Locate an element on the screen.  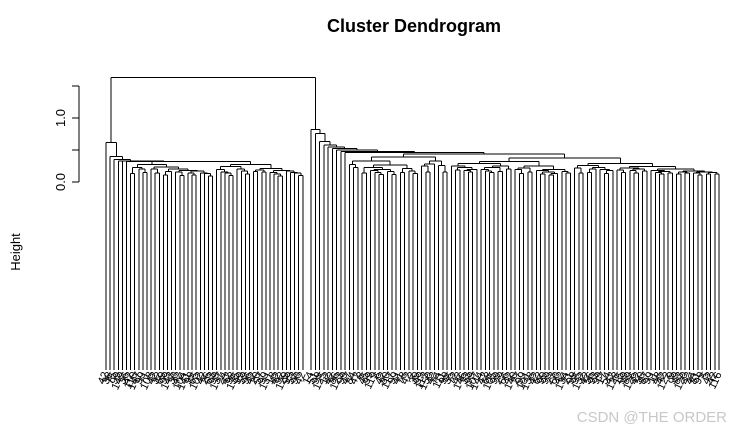
leaf-label: 90 is located at coordinates (296, 378).